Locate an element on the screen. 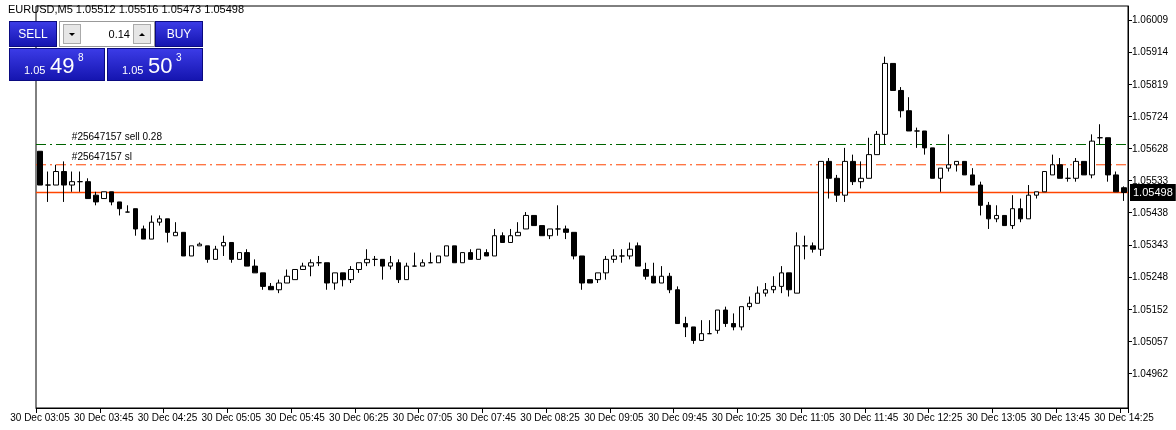  x-tick-label: 30 Dec 06:25 is located at coordinates (359, 417).